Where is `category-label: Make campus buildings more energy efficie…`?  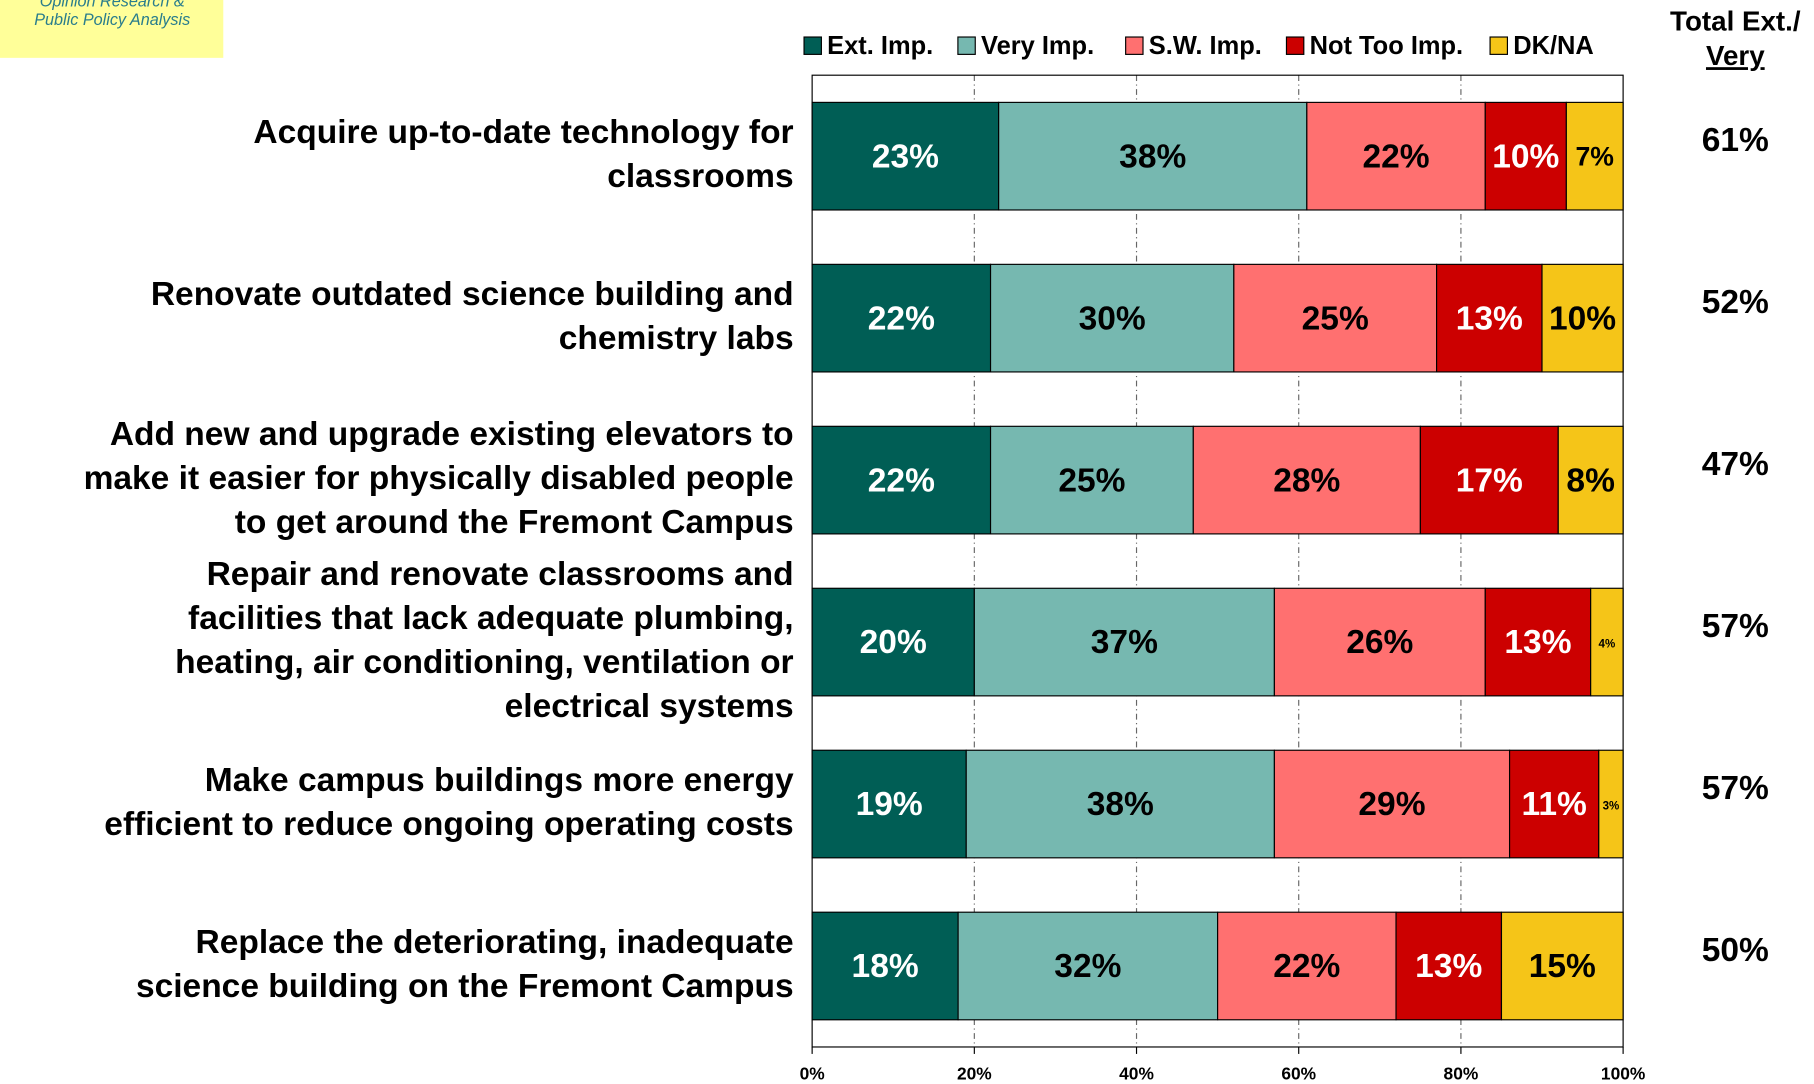 category-label: Make campus buildings more energy efficie… is located at coordinates (449, 802).